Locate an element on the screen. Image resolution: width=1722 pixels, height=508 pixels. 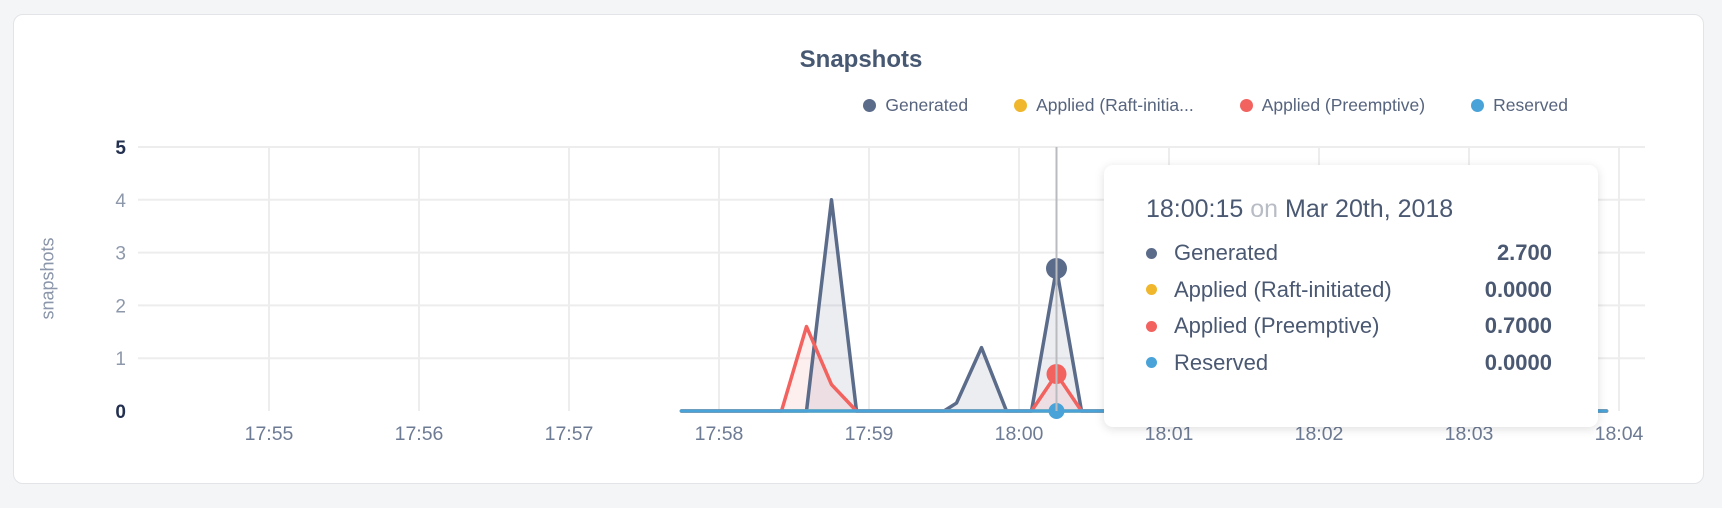
tooltip-series-value: 0.7000 is located at coordinates (1518, 326).